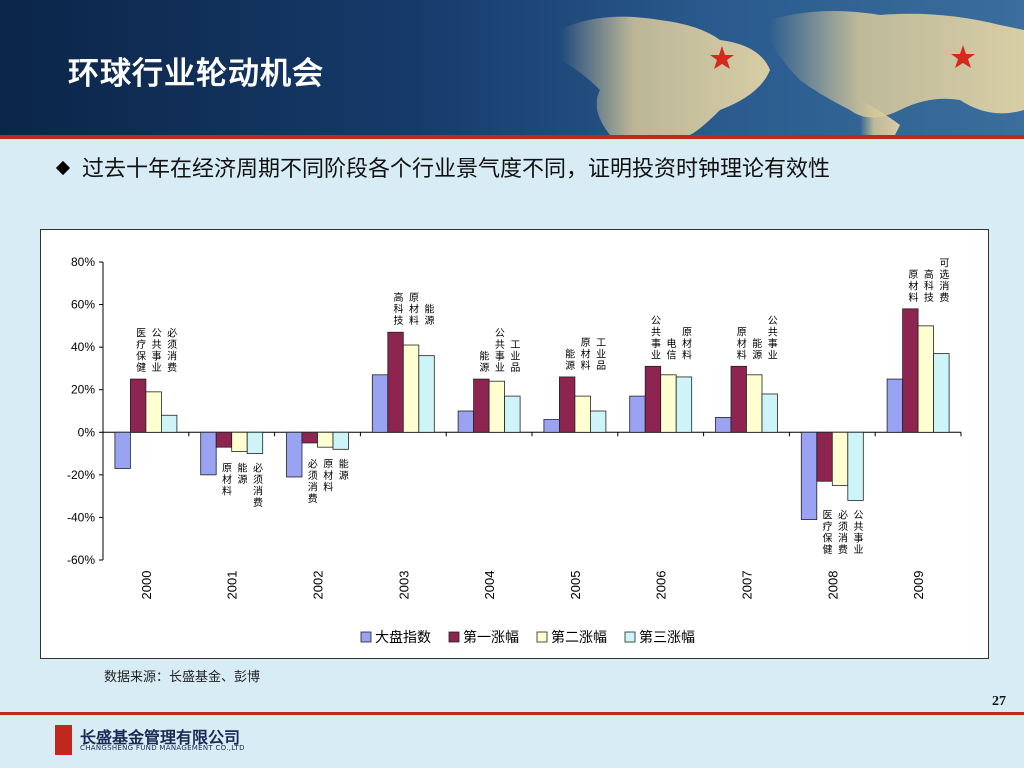  I want to click on y-tick-label: 60%, so click(83, 305).